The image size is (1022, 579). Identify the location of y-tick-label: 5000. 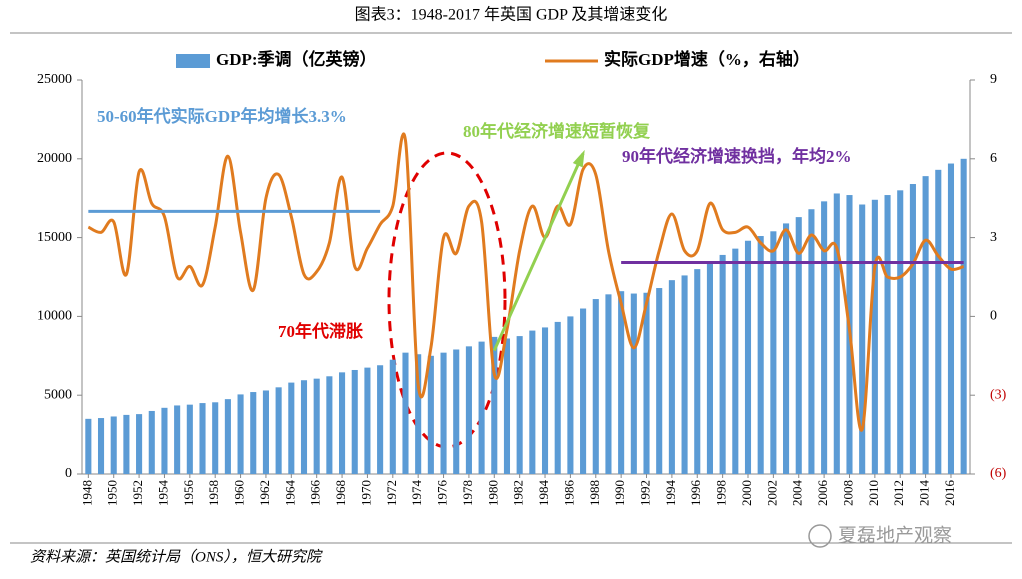
(58, 394).